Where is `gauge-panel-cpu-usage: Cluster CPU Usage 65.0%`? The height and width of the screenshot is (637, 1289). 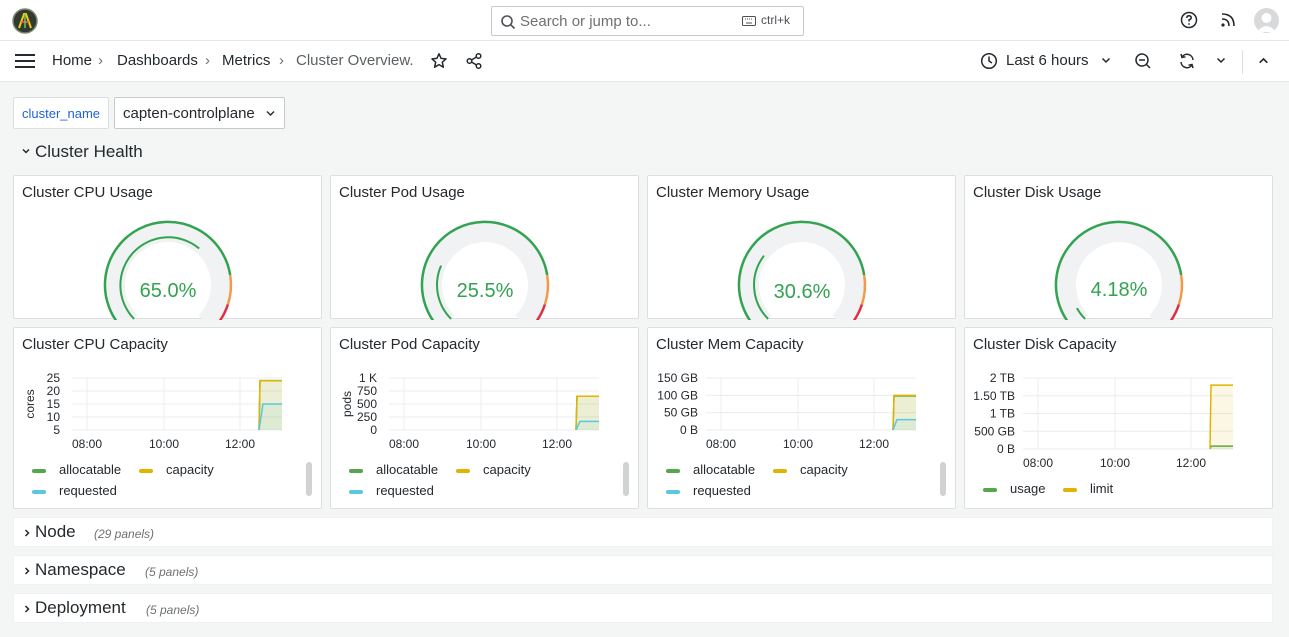 gauge-panel-cpu-usage: Cluster CPU Usage 65.0% is located at coordinates (167, 247).